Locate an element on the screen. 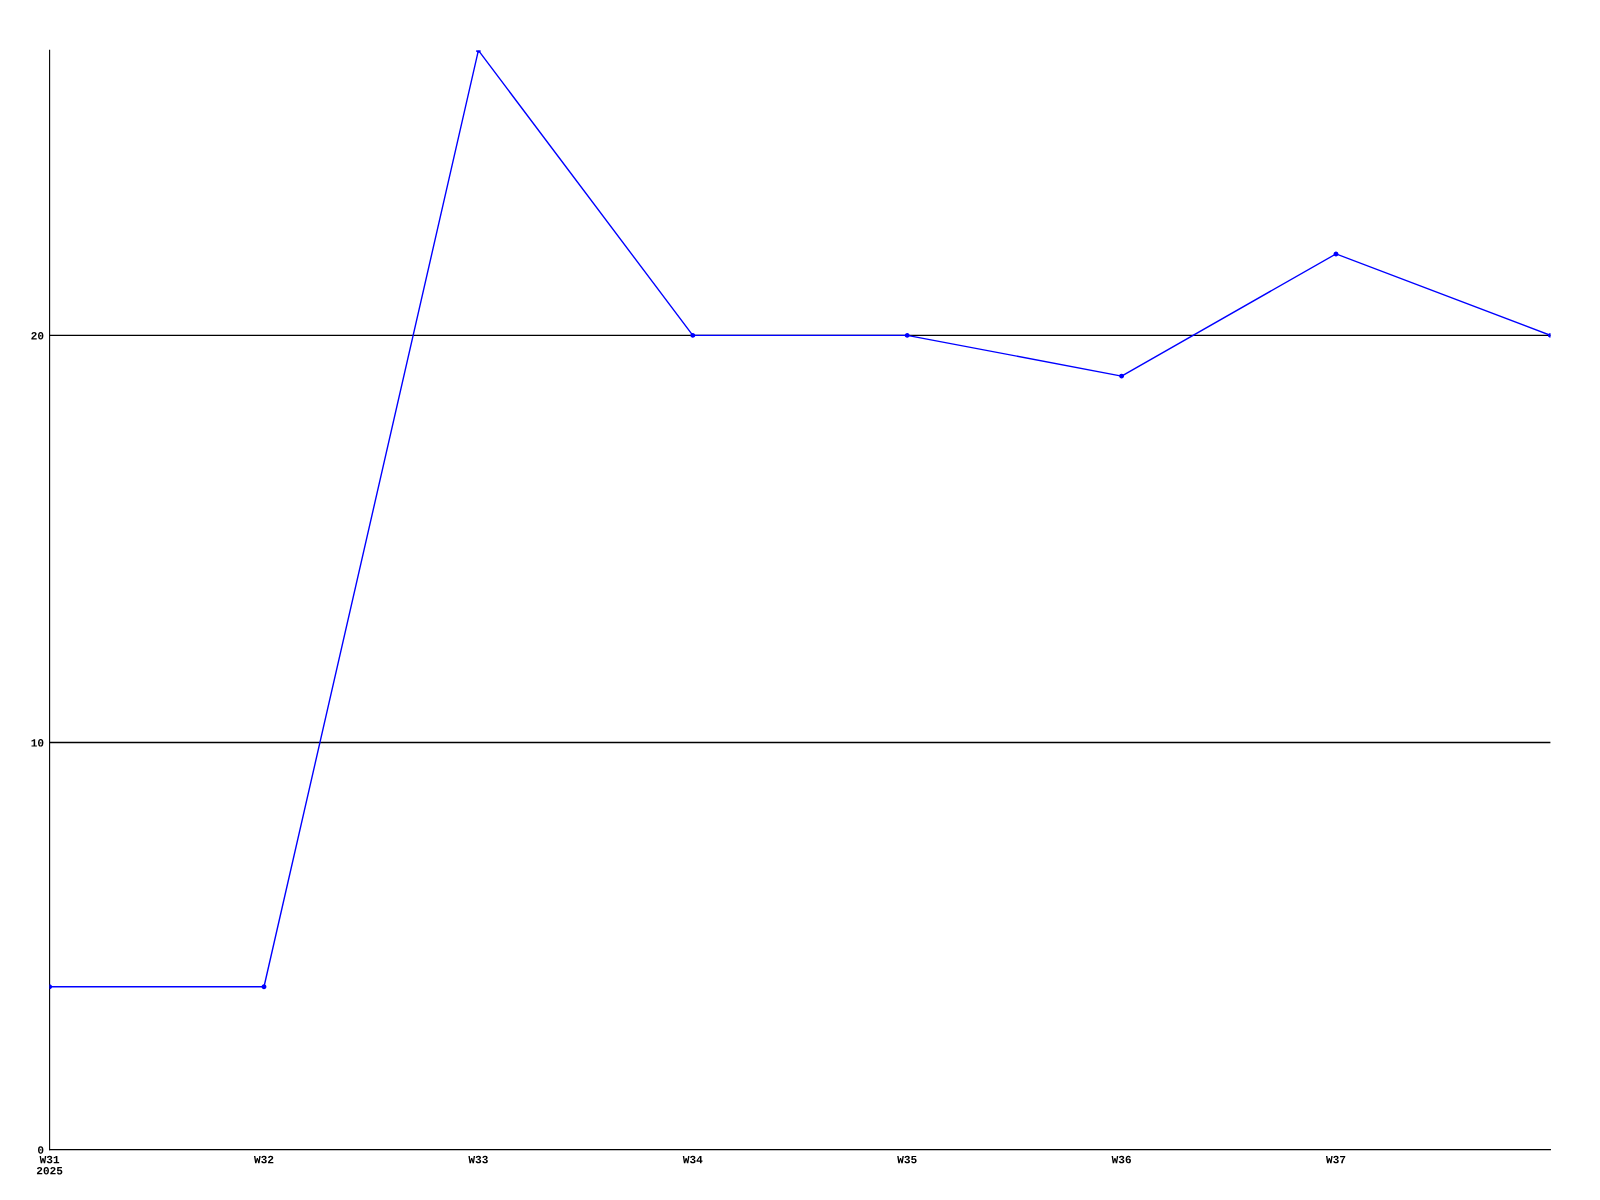 The width and height of the screenshot is (1600, 1200). x-tick-label: W31 2025 is located at coordinates (49, 1165).